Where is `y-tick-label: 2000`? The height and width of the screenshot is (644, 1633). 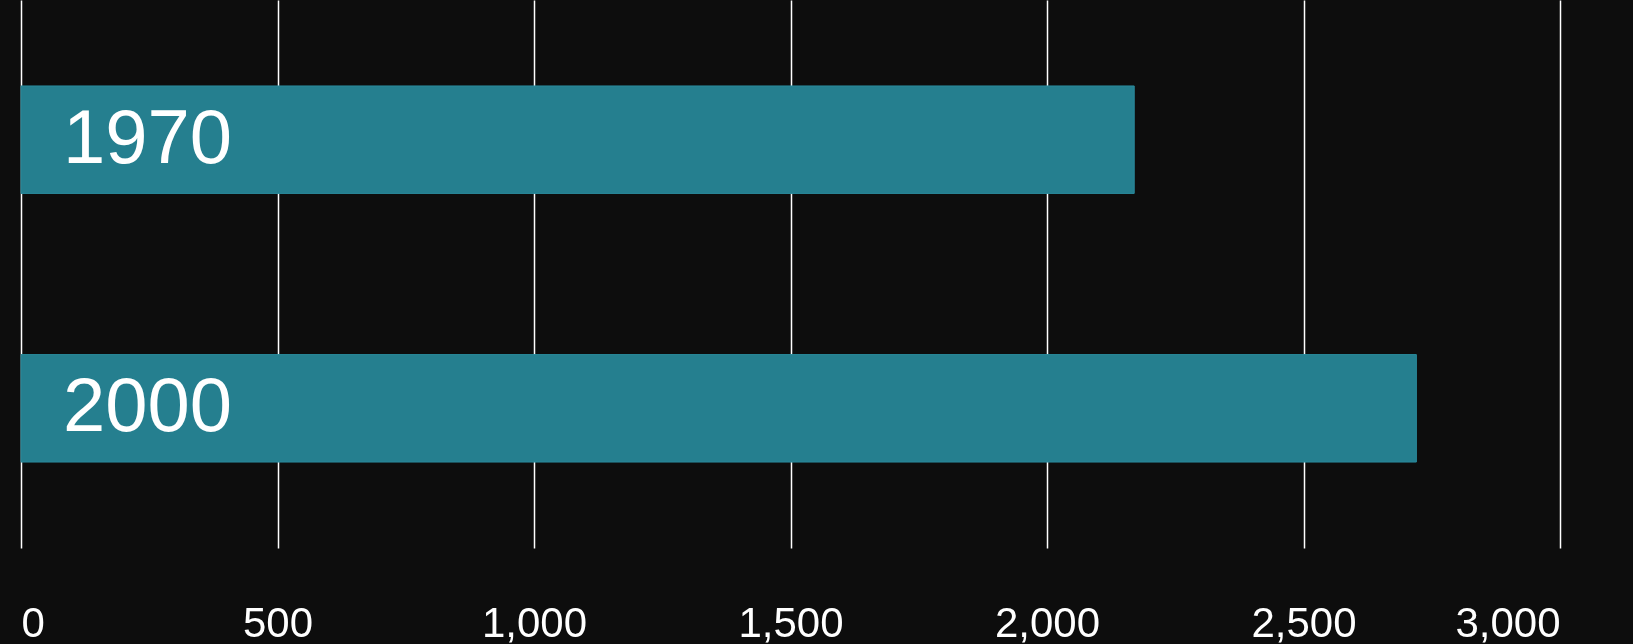 y-tick-label: 2000 is located at coordinates (148, 405).